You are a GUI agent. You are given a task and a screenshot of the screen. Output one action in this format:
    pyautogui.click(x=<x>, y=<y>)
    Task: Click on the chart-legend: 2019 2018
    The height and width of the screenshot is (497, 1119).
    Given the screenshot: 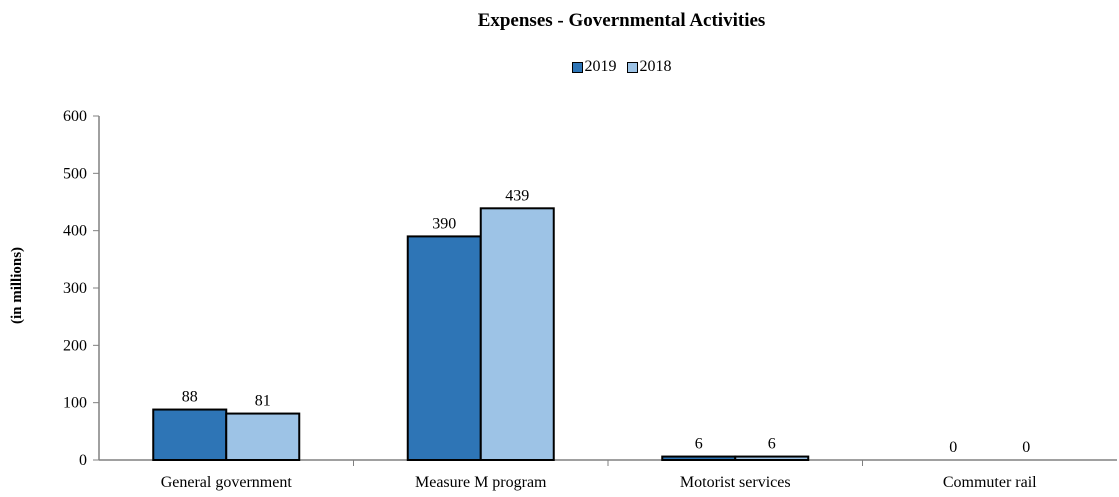 What is the action you would take?
    pyautogui.click(x=559, y=67)
    